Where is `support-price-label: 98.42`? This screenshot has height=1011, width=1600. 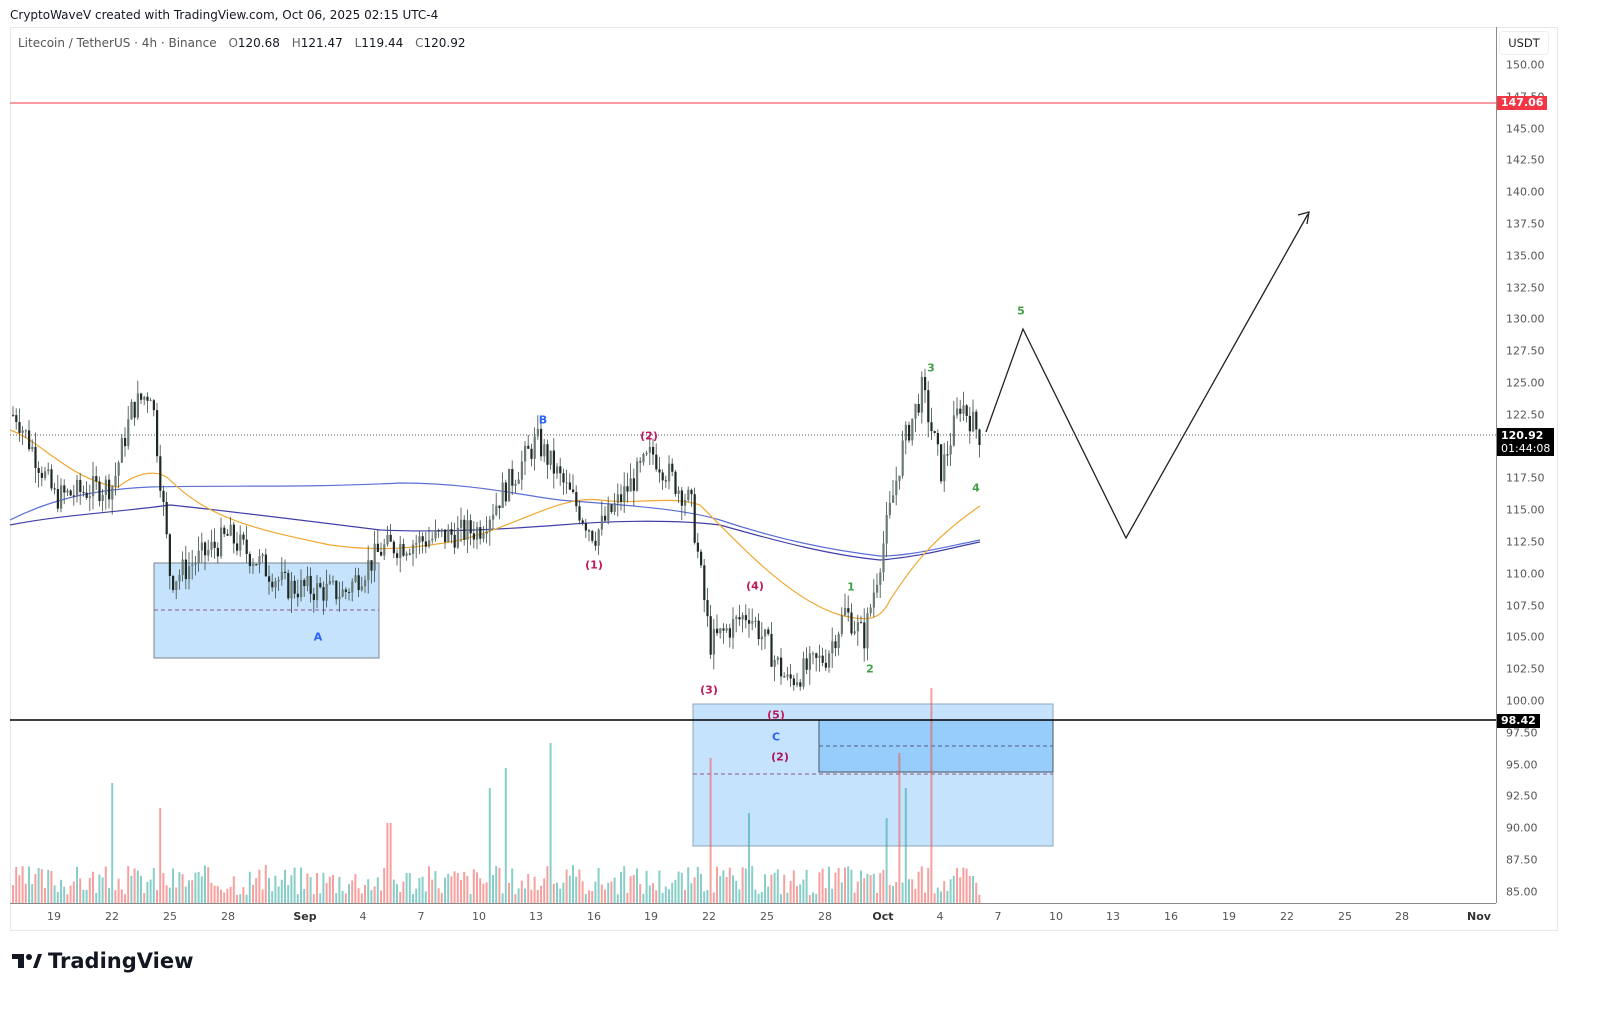
support-price-label: 98.42 is located at coordinates (1518, 721).